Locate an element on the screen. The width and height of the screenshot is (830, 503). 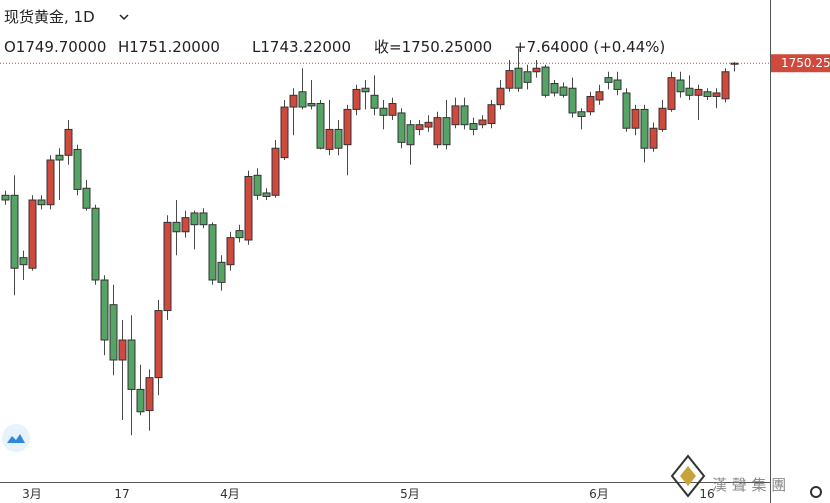
settings-icon is located at coordinates (816, 492).